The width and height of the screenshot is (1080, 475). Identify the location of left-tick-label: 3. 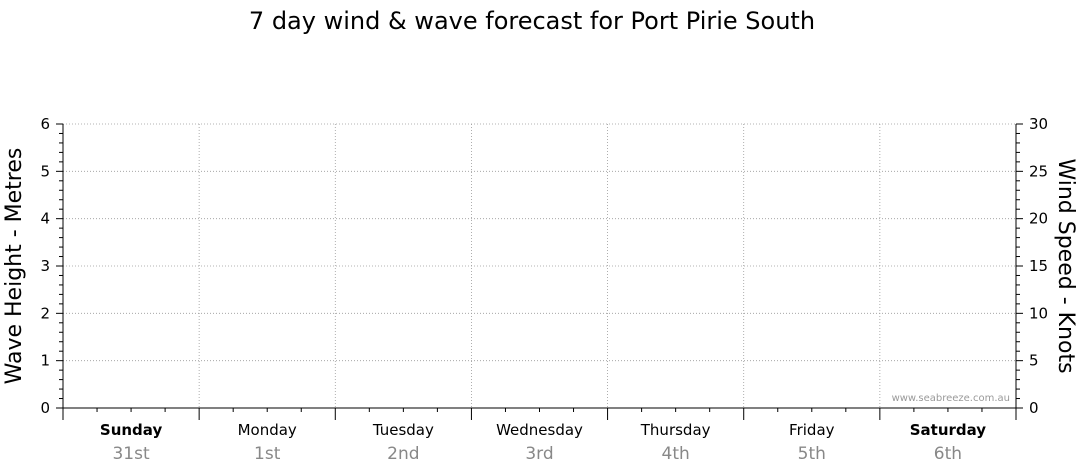
(45, 266).